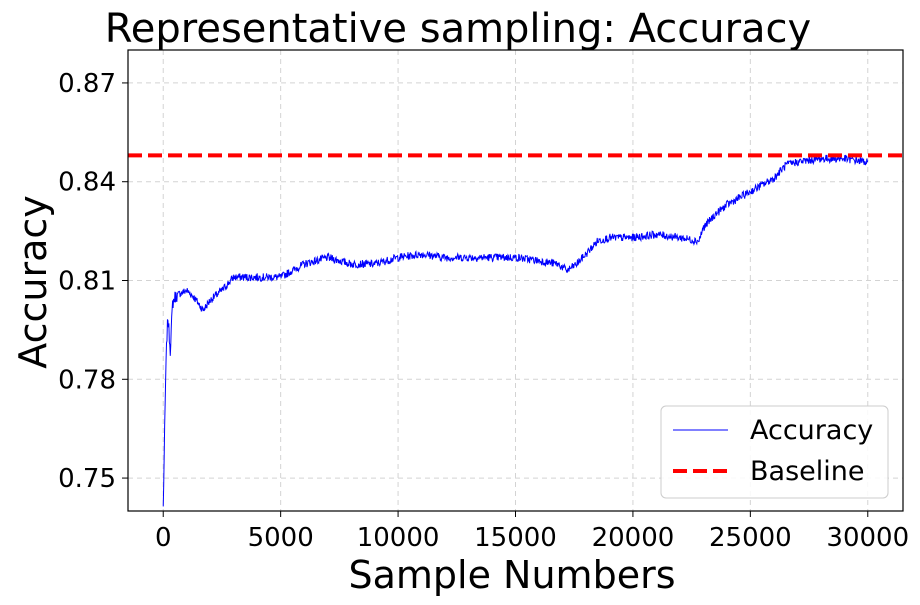 This screenshot has height=605, width=920. I want to click on x-tick-label: 25000, so click(750, 538).